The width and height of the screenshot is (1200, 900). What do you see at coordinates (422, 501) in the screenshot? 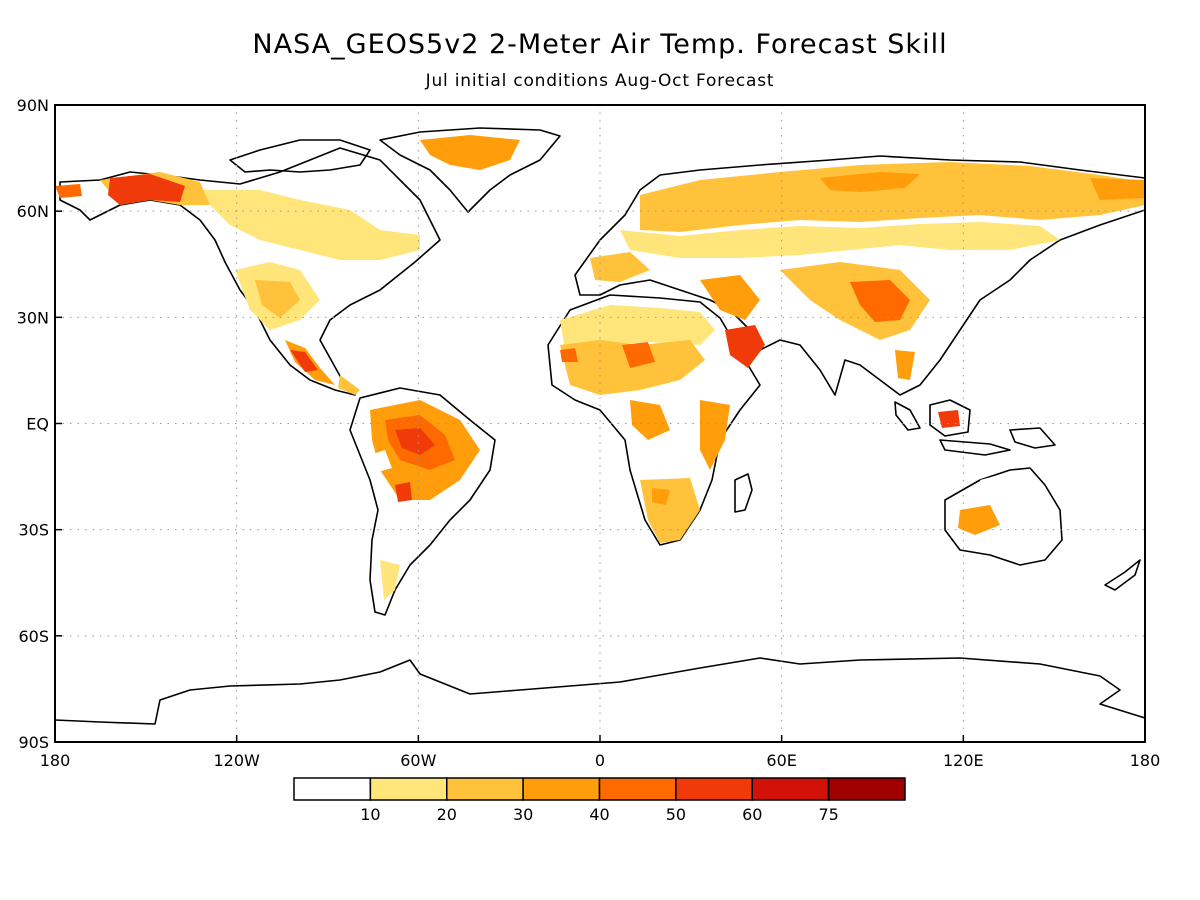
I see `south-america-landmass` at bounding box center [422, 501].